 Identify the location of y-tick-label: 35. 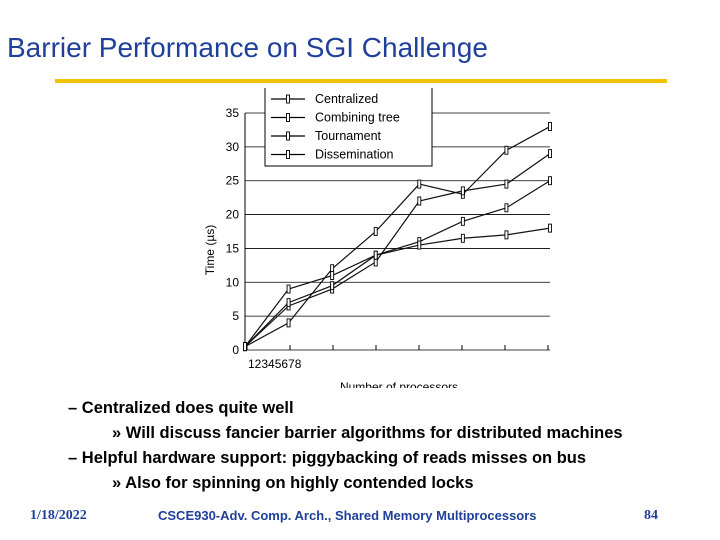
(233, 113).